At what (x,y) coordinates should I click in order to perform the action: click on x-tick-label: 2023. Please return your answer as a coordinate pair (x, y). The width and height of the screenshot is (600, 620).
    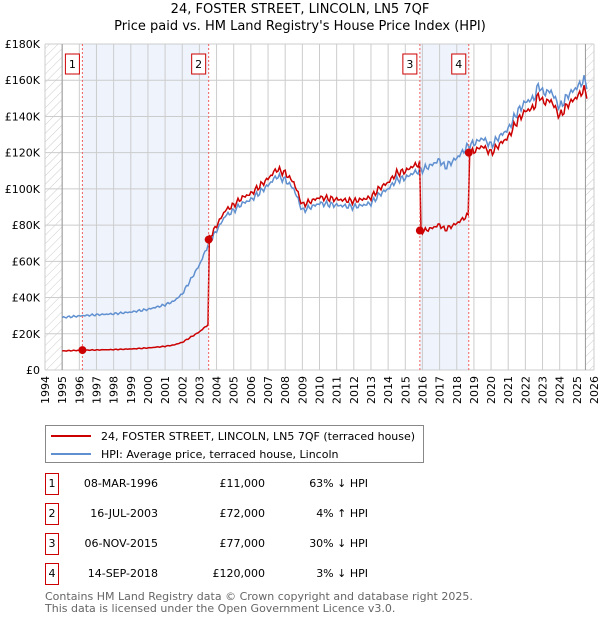
    Looking at the image, I should click on (543, 390).